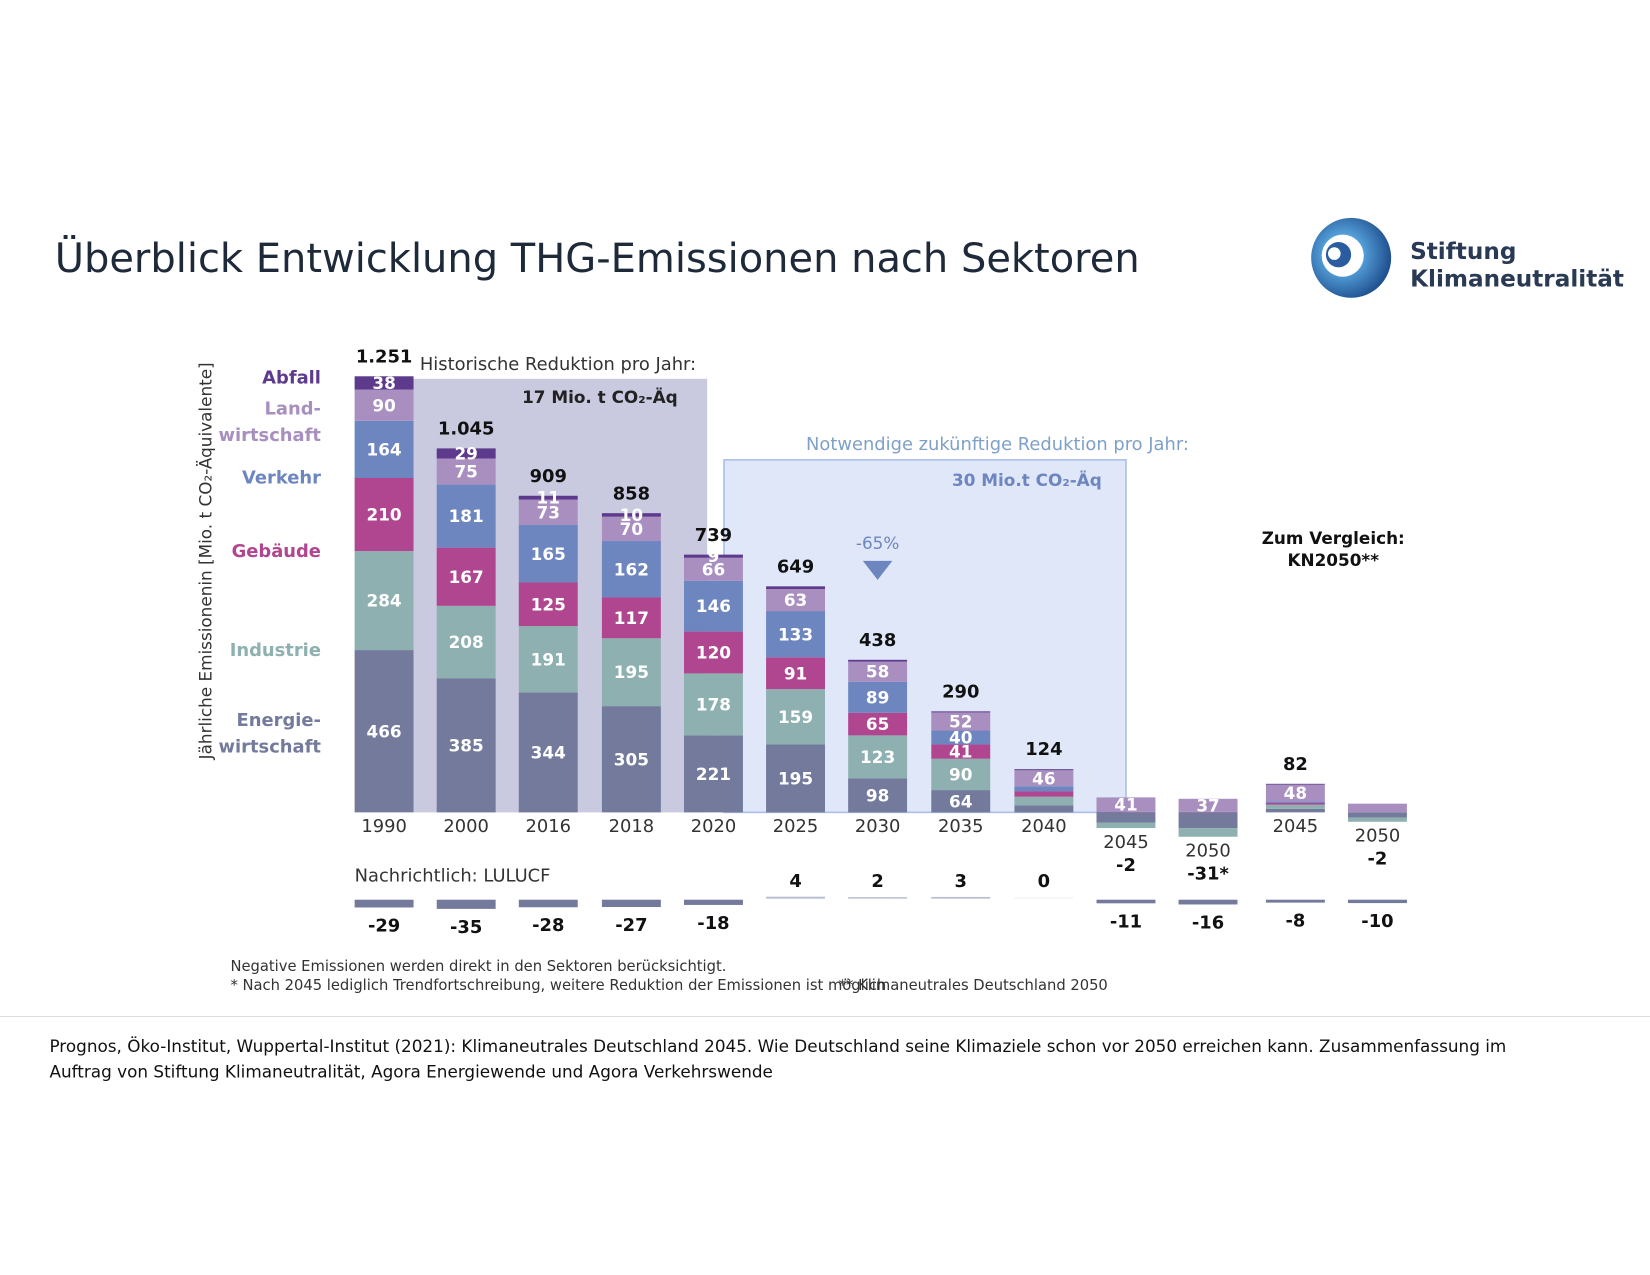 This screenshot has width=1650, height=1275. Describe the element at coordinates (548, 554) in the screenshot. I see `segment-label: 165` at that location.